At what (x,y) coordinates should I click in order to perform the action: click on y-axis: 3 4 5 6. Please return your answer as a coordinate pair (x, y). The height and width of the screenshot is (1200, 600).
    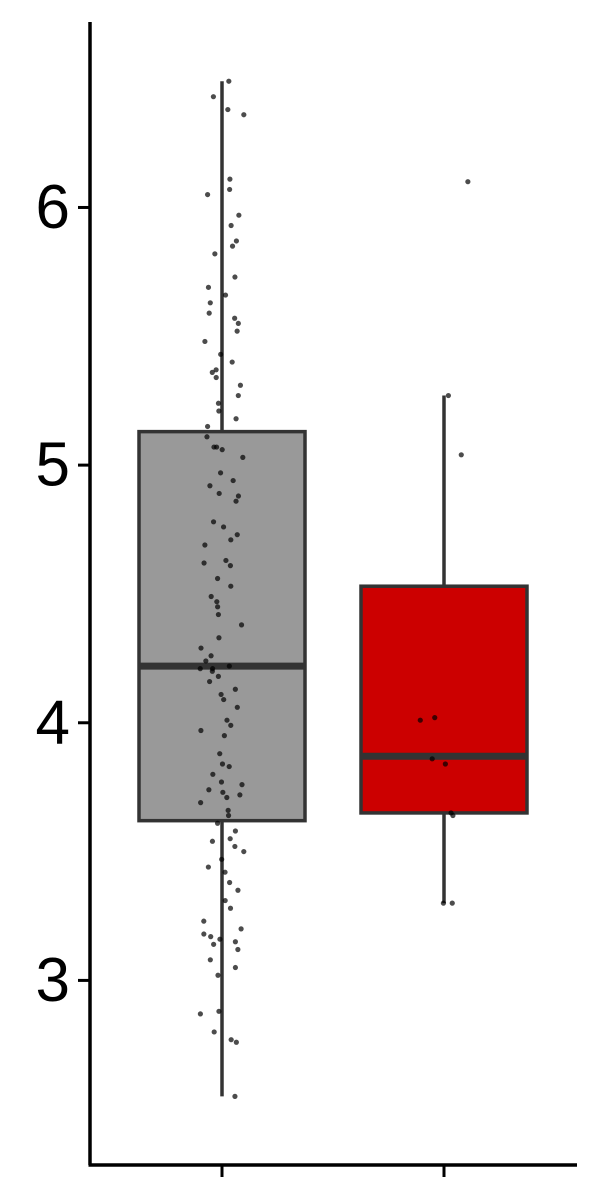
    Looking at the image, I should click on (64, 593).